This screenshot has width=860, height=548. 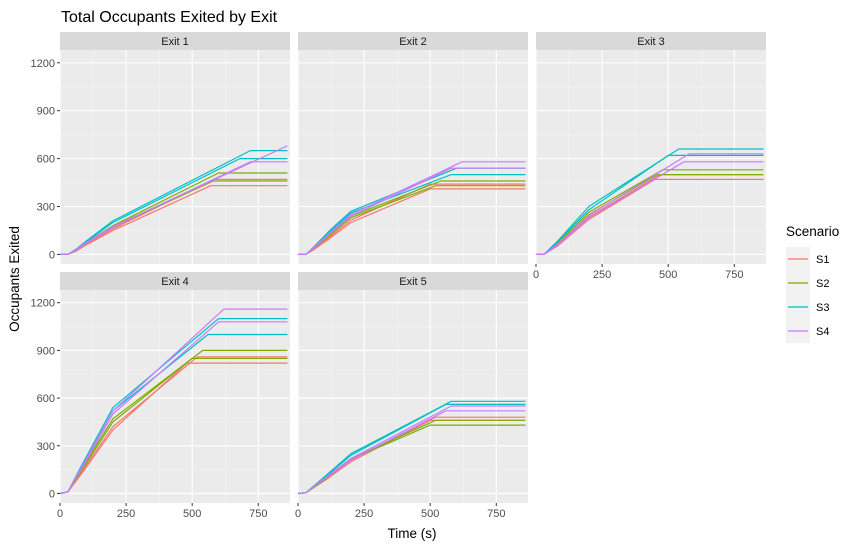 I want to click on facet-panel: Exit 1 0 300 600 900 1200, so click(x=160, y=148).